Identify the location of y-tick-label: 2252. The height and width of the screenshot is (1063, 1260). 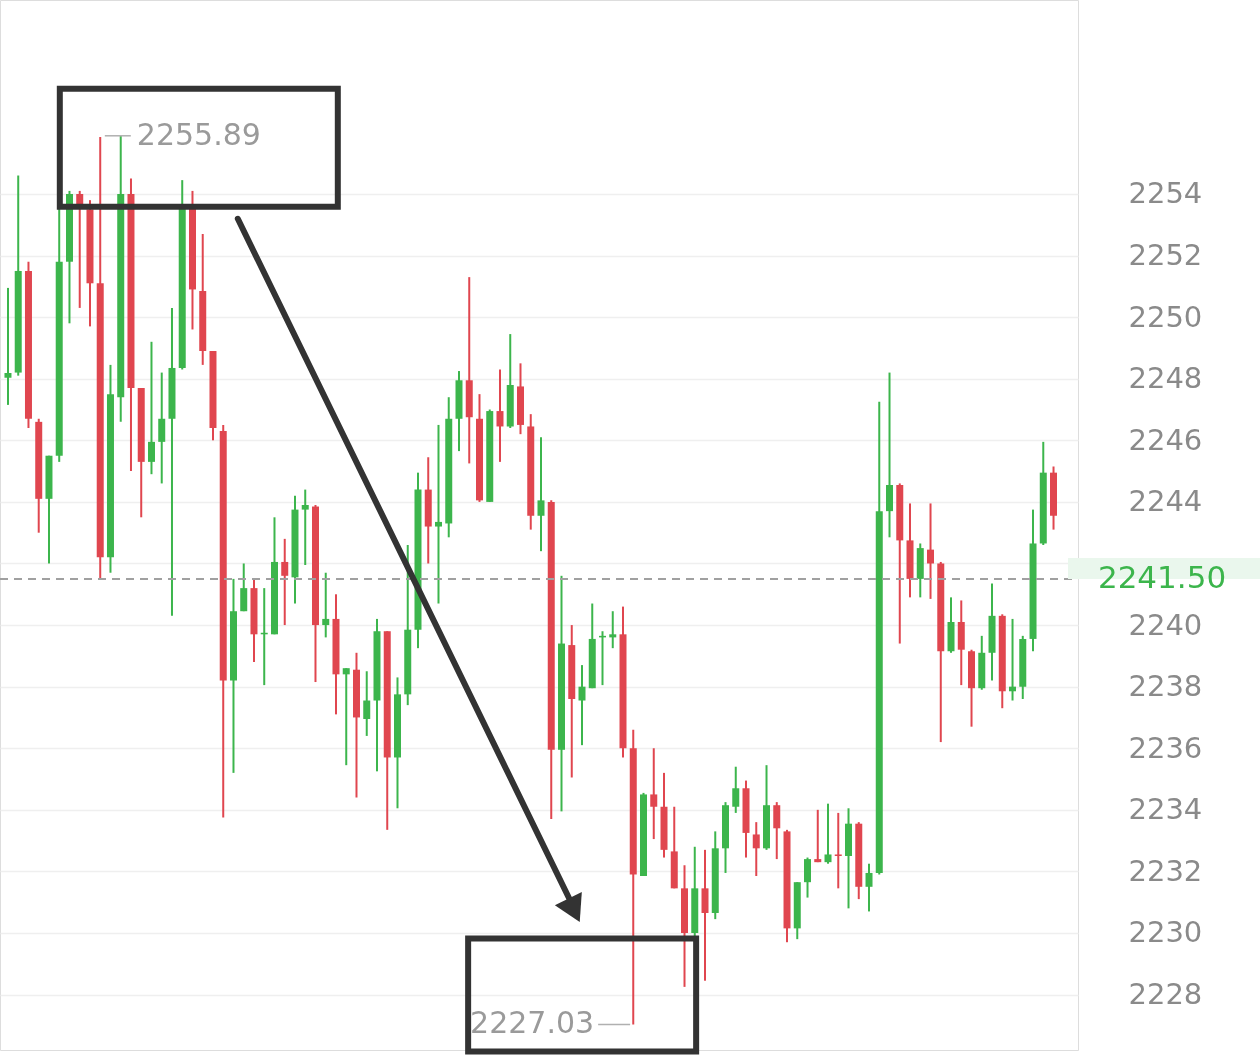
(1165, 255).